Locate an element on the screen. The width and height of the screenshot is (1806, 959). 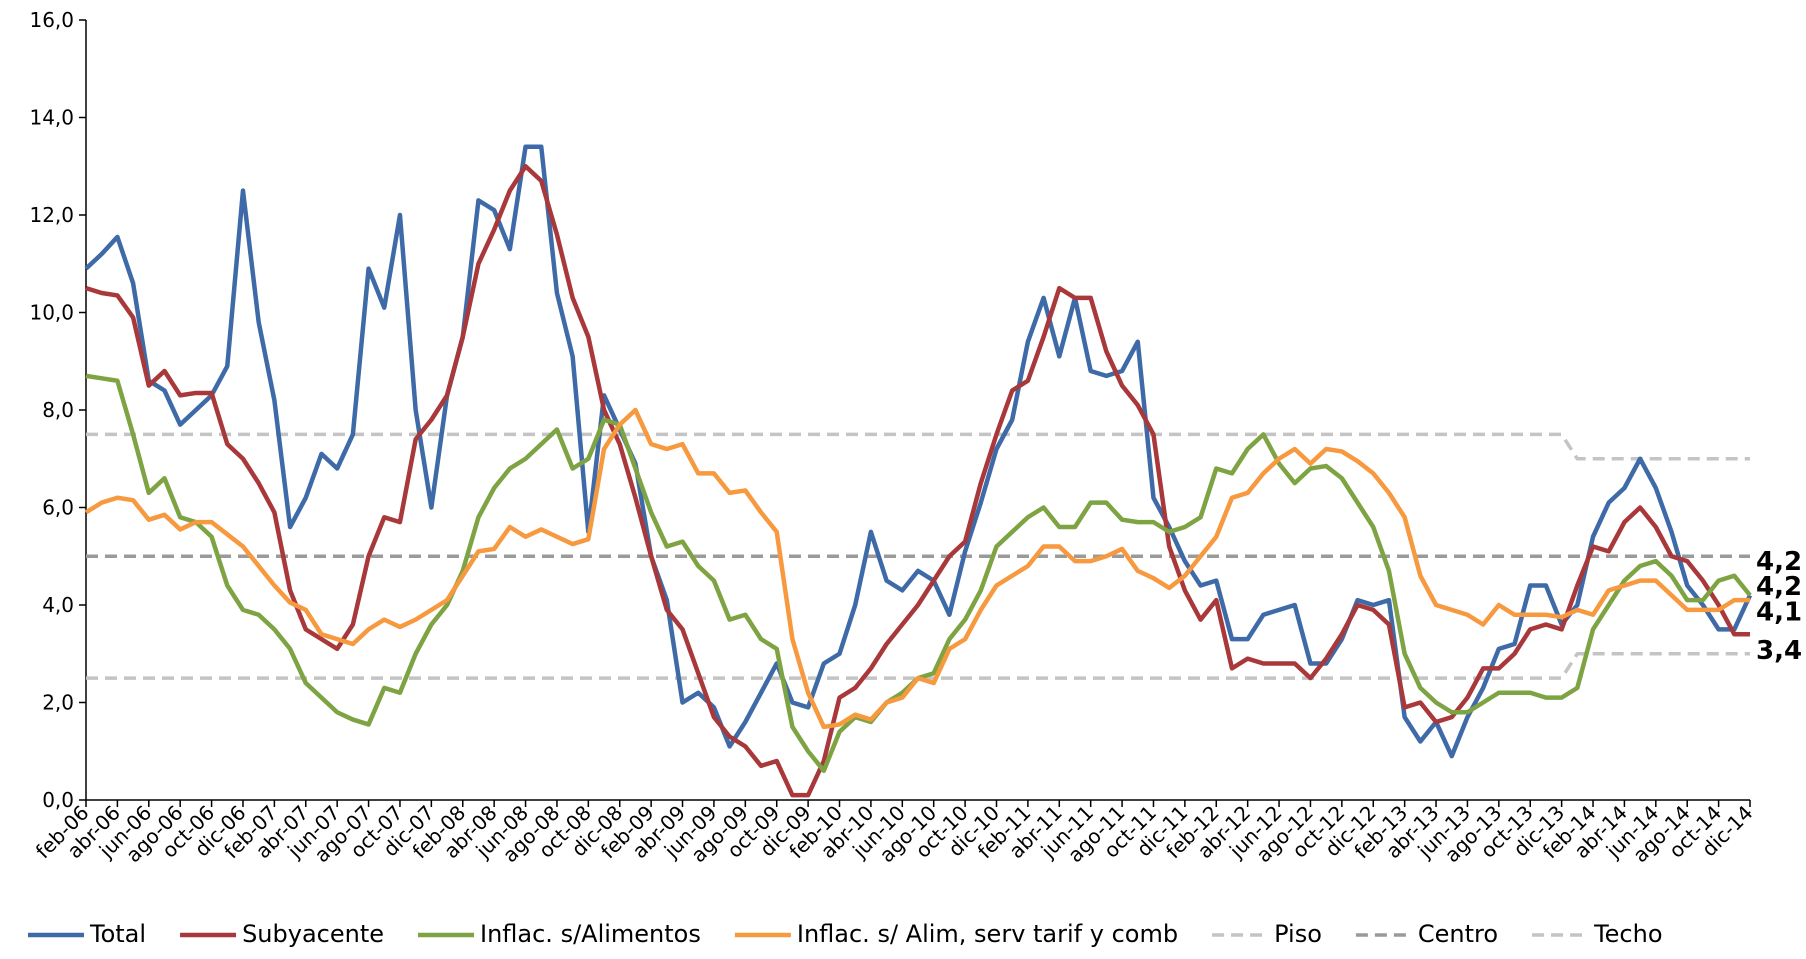
legend-label: Inflac. s/ Alim, serv tarif y comb is located at coordinates (987, 934).